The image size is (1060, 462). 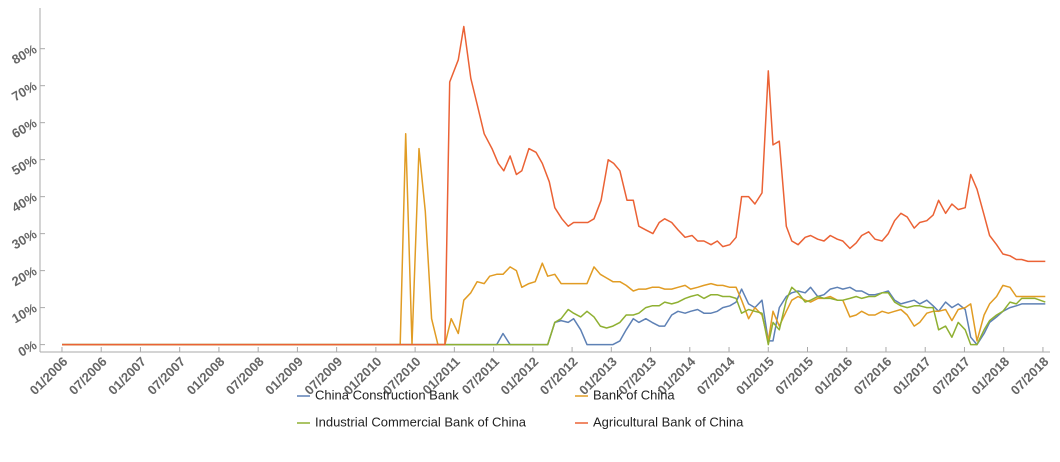 What do you see at coordinates (755, 376) in the screenshot?
I see `x-tick-label: 01/2015` at bounding box center [755, 376].